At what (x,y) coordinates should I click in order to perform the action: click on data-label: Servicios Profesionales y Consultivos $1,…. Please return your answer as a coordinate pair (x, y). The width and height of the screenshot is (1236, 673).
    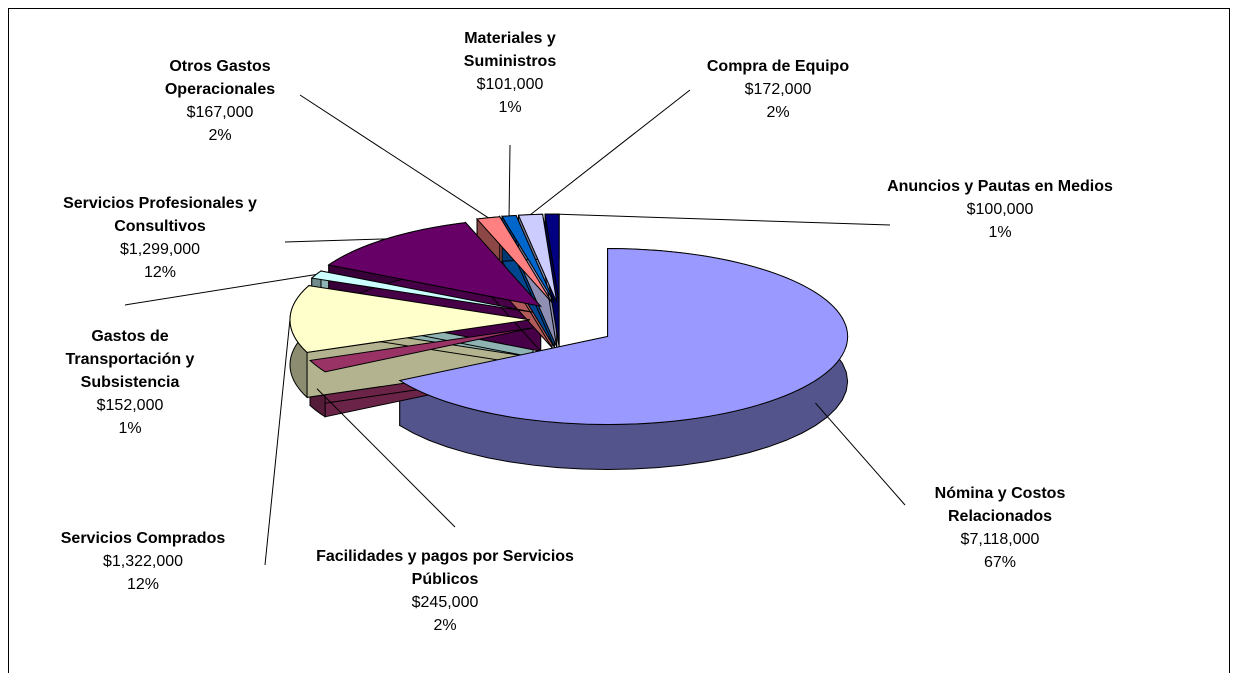
    Looking at the image, I should click on (160, 238).